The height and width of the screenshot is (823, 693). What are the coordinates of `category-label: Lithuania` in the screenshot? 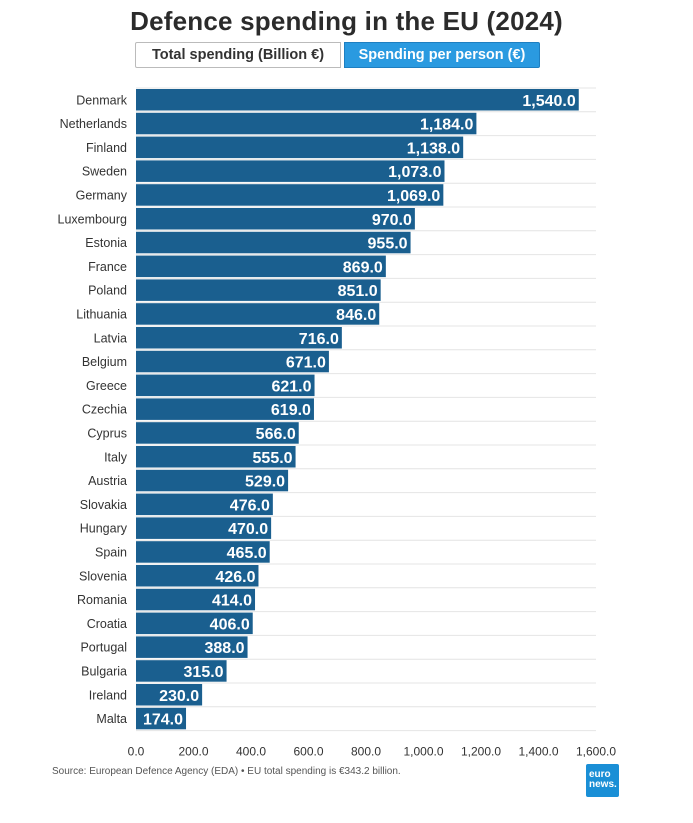 It's located at (101, 314).